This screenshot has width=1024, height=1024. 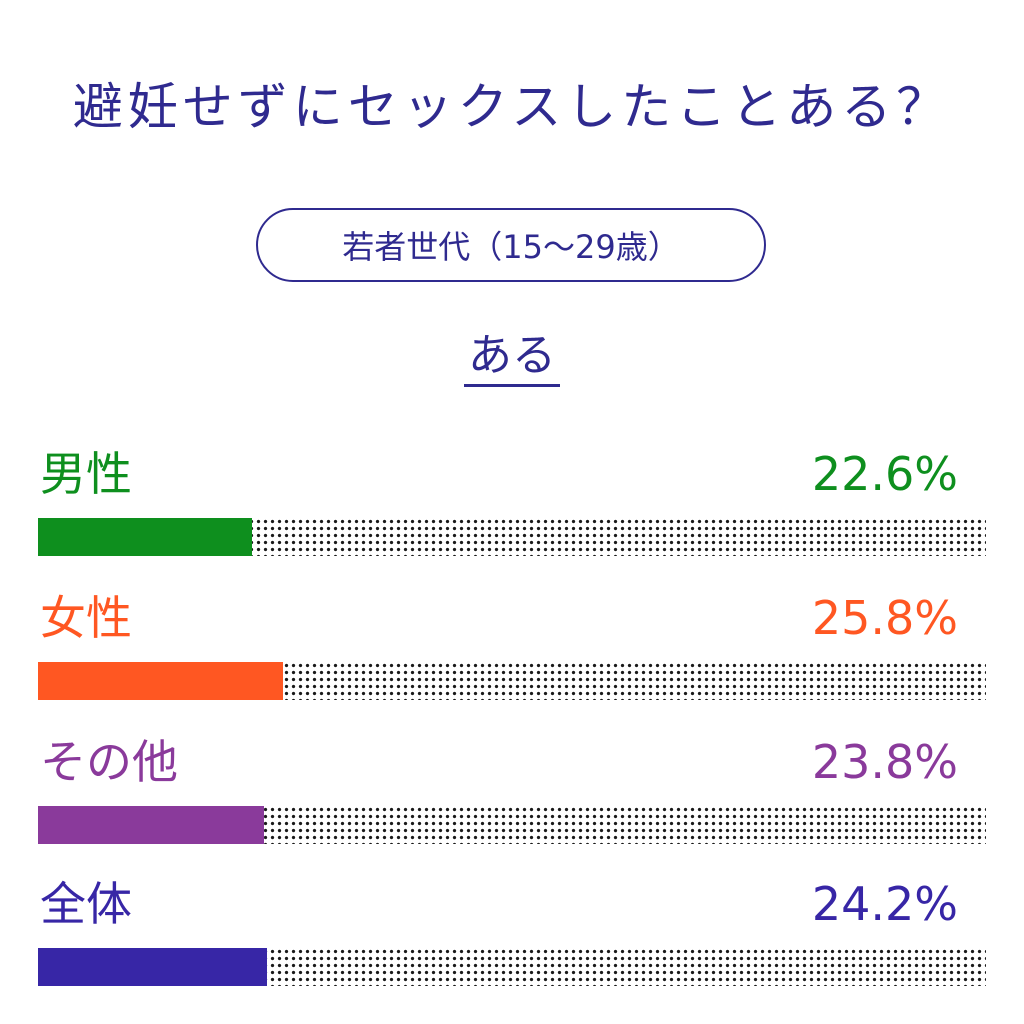 I want to click on bar-value-other: 23.8%, so click(x=884, y=762).